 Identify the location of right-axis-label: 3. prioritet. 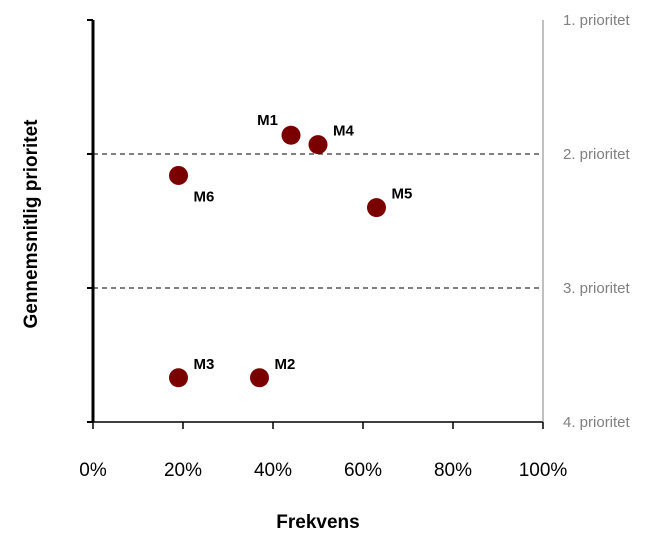
(597, 288).